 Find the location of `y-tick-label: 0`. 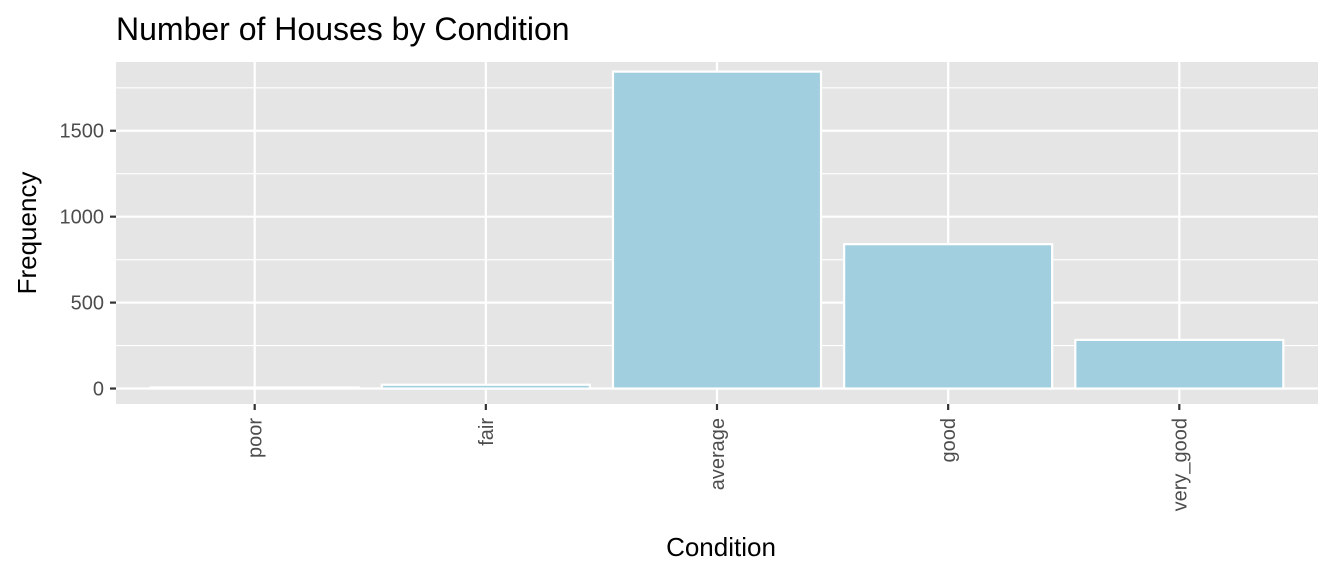

y-tick-label: 0 is located at coordinates (98, 390).